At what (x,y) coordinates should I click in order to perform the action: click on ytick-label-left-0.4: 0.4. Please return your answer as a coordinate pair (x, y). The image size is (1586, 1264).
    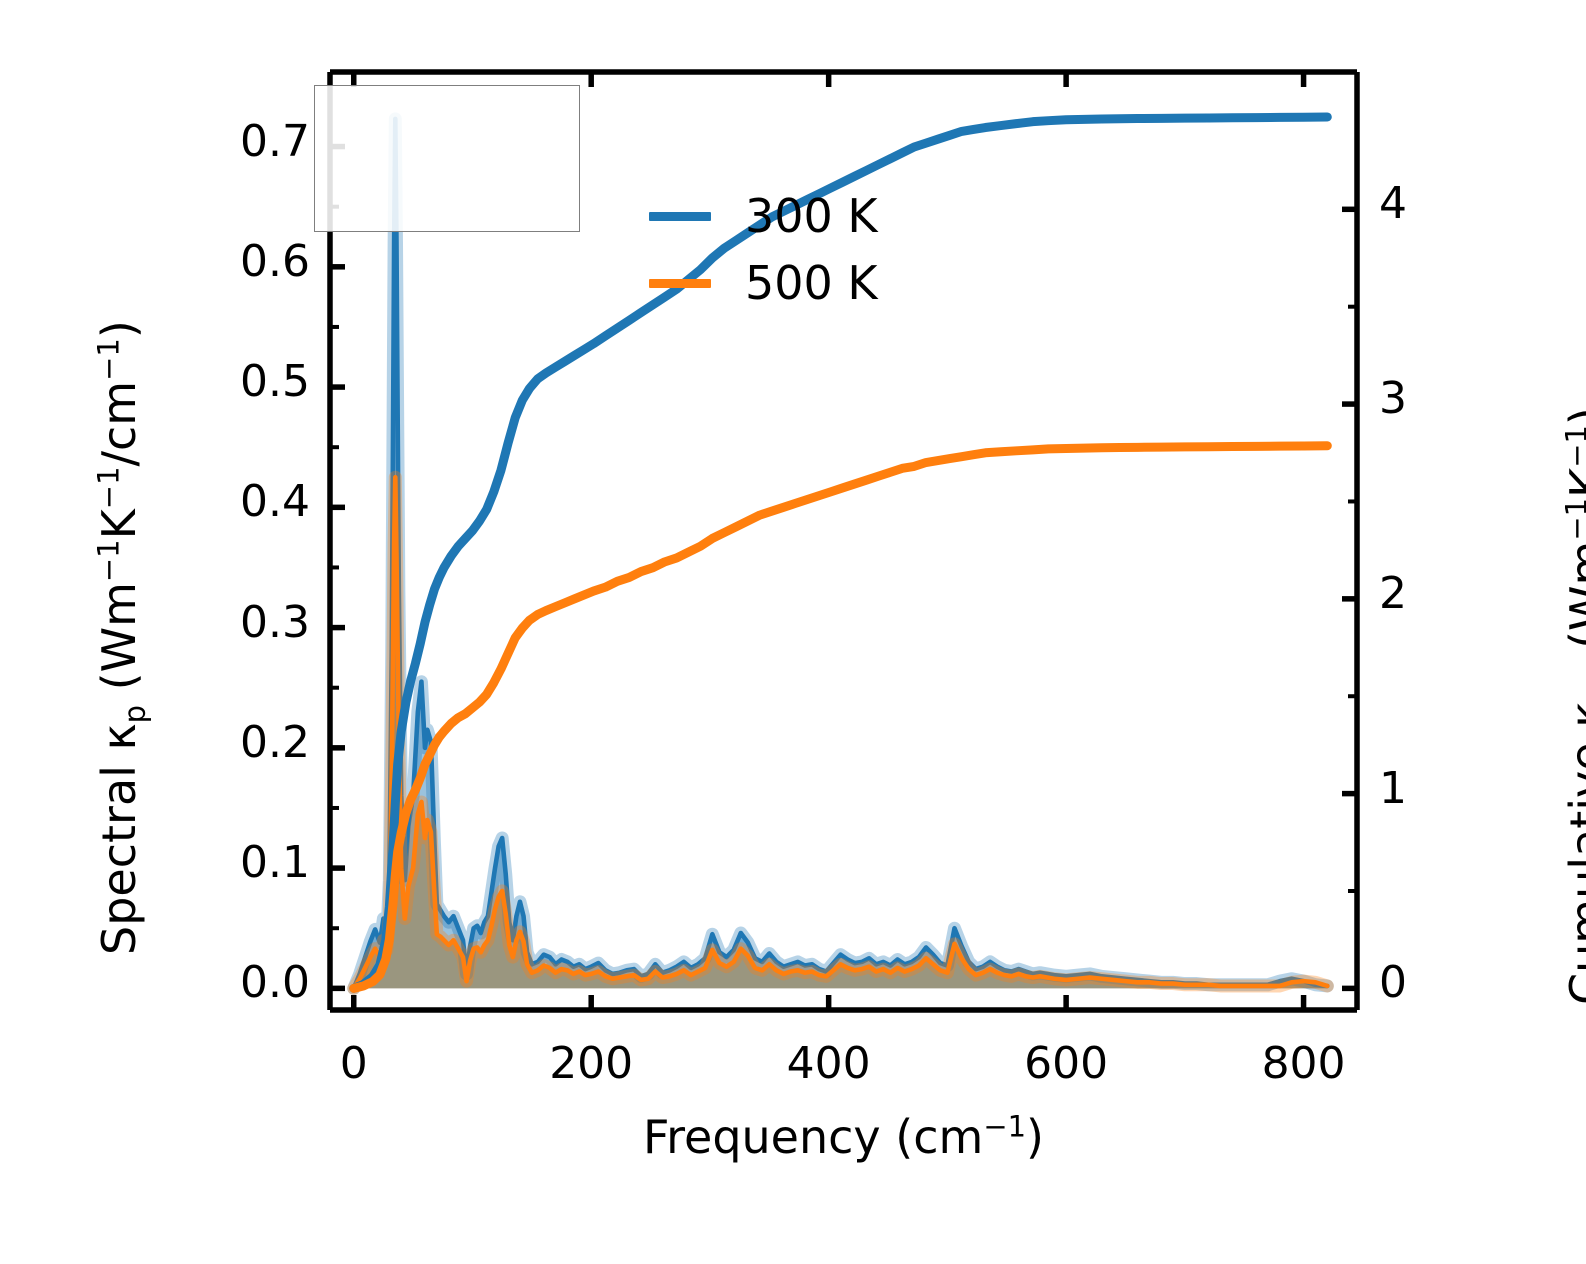
    Looking at the image, I should click on (275, 502).